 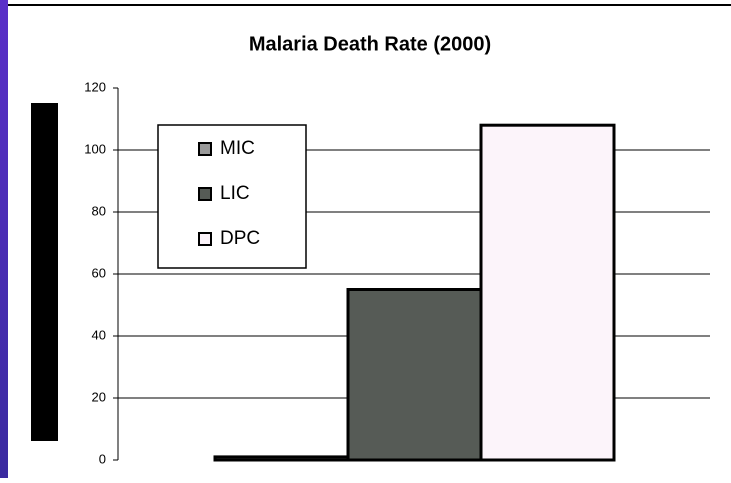 I want to click on y-tick-label: 80, so click(x=99, y=210).